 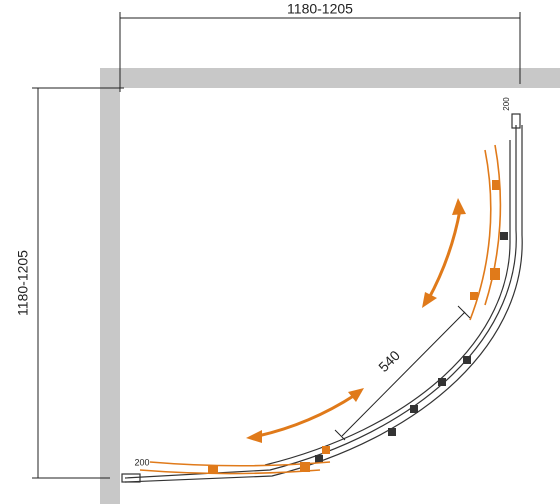 I want to click on opening-dimension, so click(x=402, y=373).